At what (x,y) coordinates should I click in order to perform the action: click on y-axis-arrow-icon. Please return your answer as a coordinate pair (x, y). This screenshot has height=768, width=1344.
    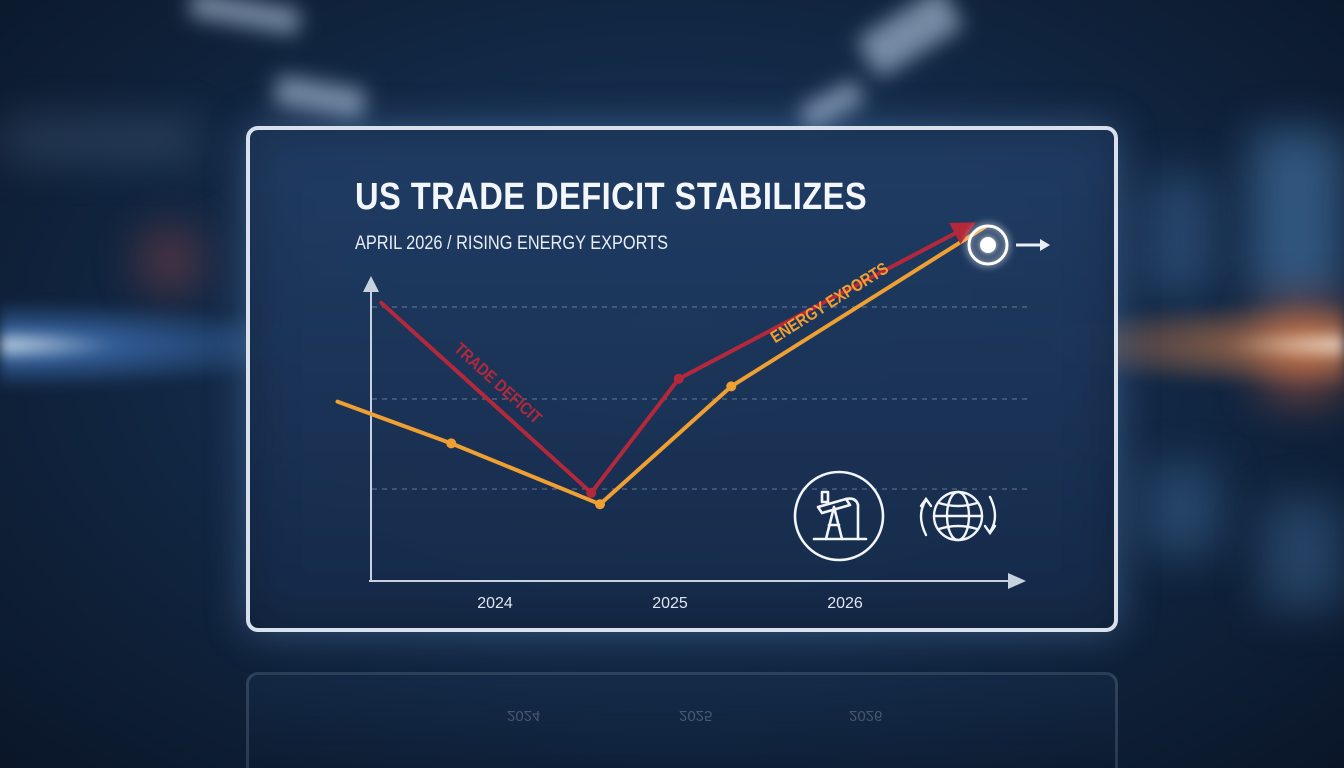
    Looking at the image, I should click on (371, 284).